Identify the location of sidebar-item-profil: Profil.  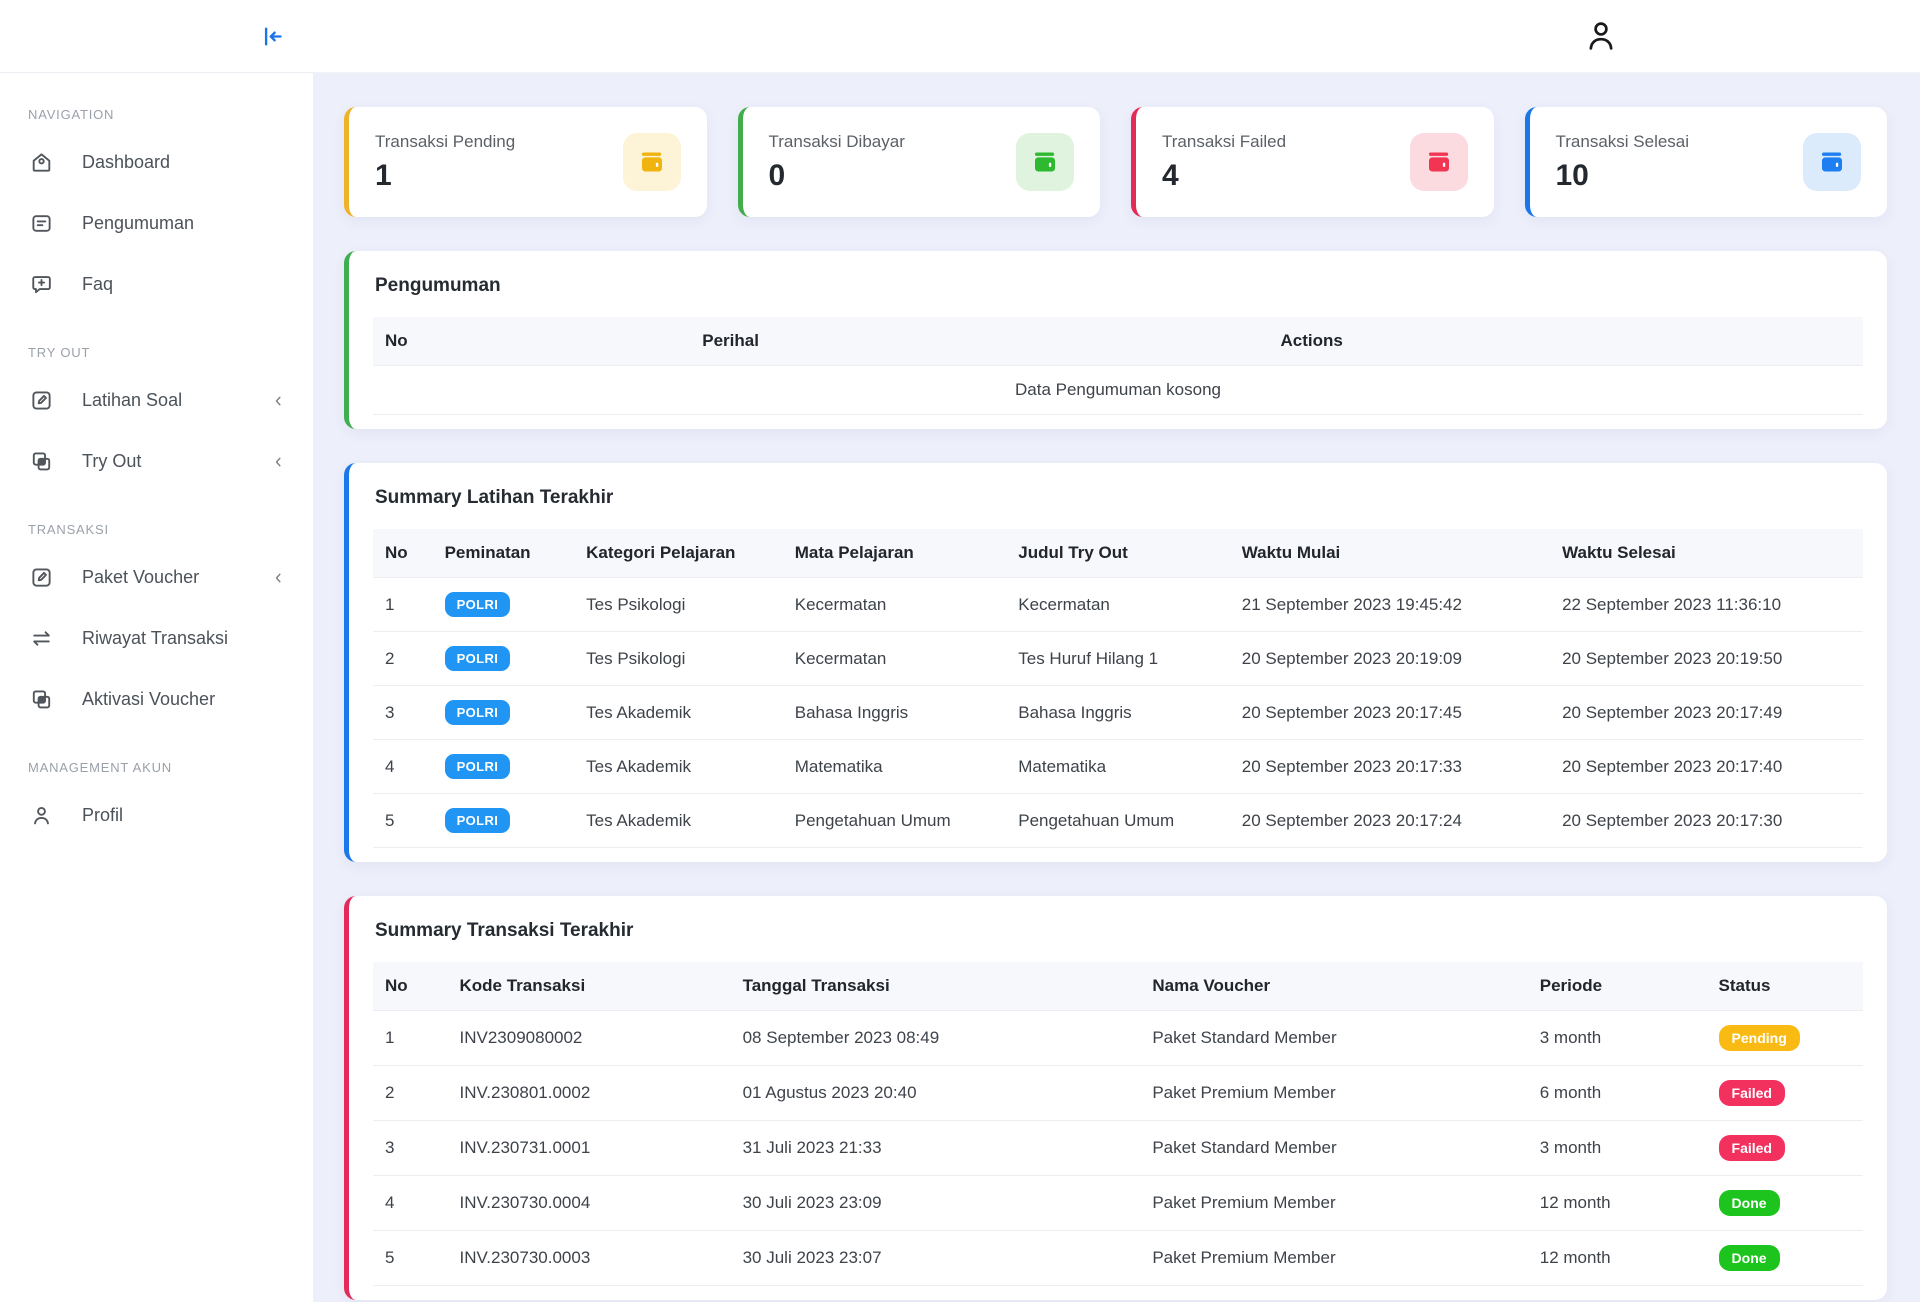
(156, 815).